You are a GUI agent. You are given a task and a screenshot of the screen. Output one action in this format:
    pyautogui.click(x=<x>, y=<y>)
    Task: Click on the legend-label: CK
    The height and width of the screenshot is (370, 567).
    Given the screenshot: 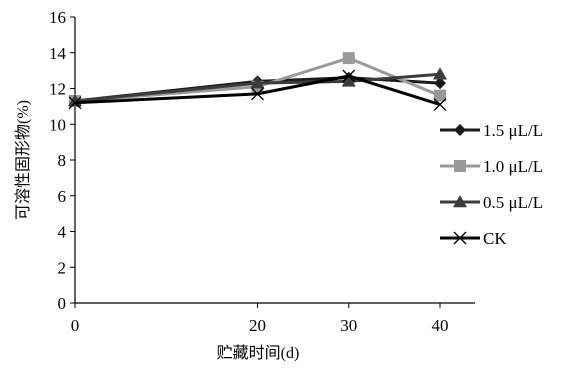 What is the action you would take?
    pyautogui.click(x=495, y=238)
    